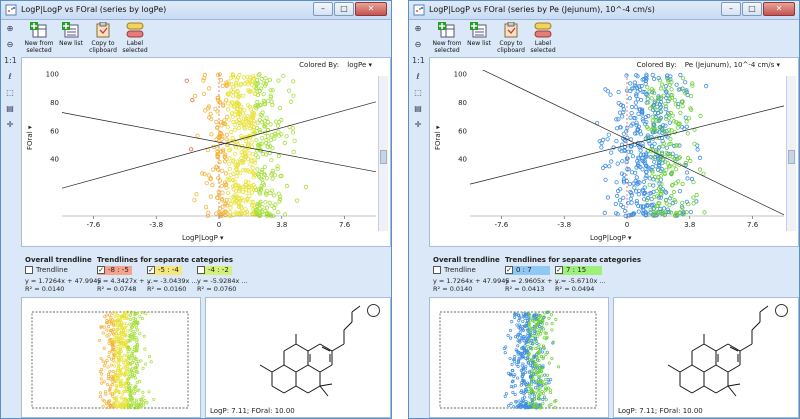  I want to click on colored-by-control: Colored By: Pe (Jejunum), 10^-4 cm/s ▾, so click(708, 65).